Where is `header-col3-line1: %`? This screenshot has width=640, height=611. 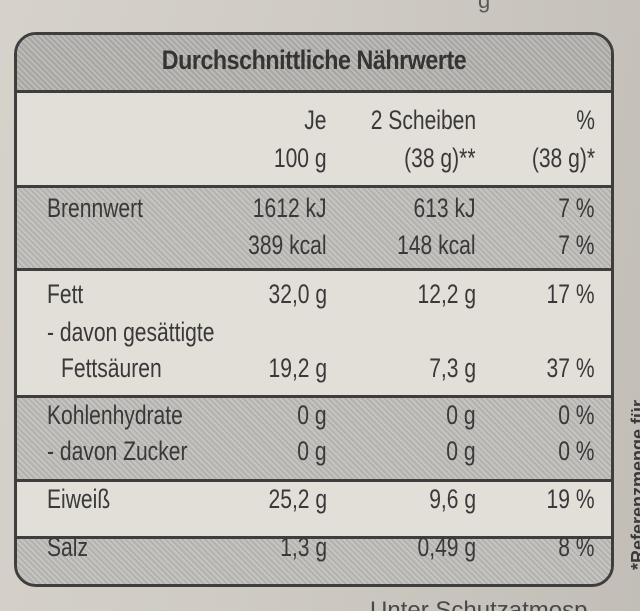
header-col3-line1: % is located at coordinates (585, 120).